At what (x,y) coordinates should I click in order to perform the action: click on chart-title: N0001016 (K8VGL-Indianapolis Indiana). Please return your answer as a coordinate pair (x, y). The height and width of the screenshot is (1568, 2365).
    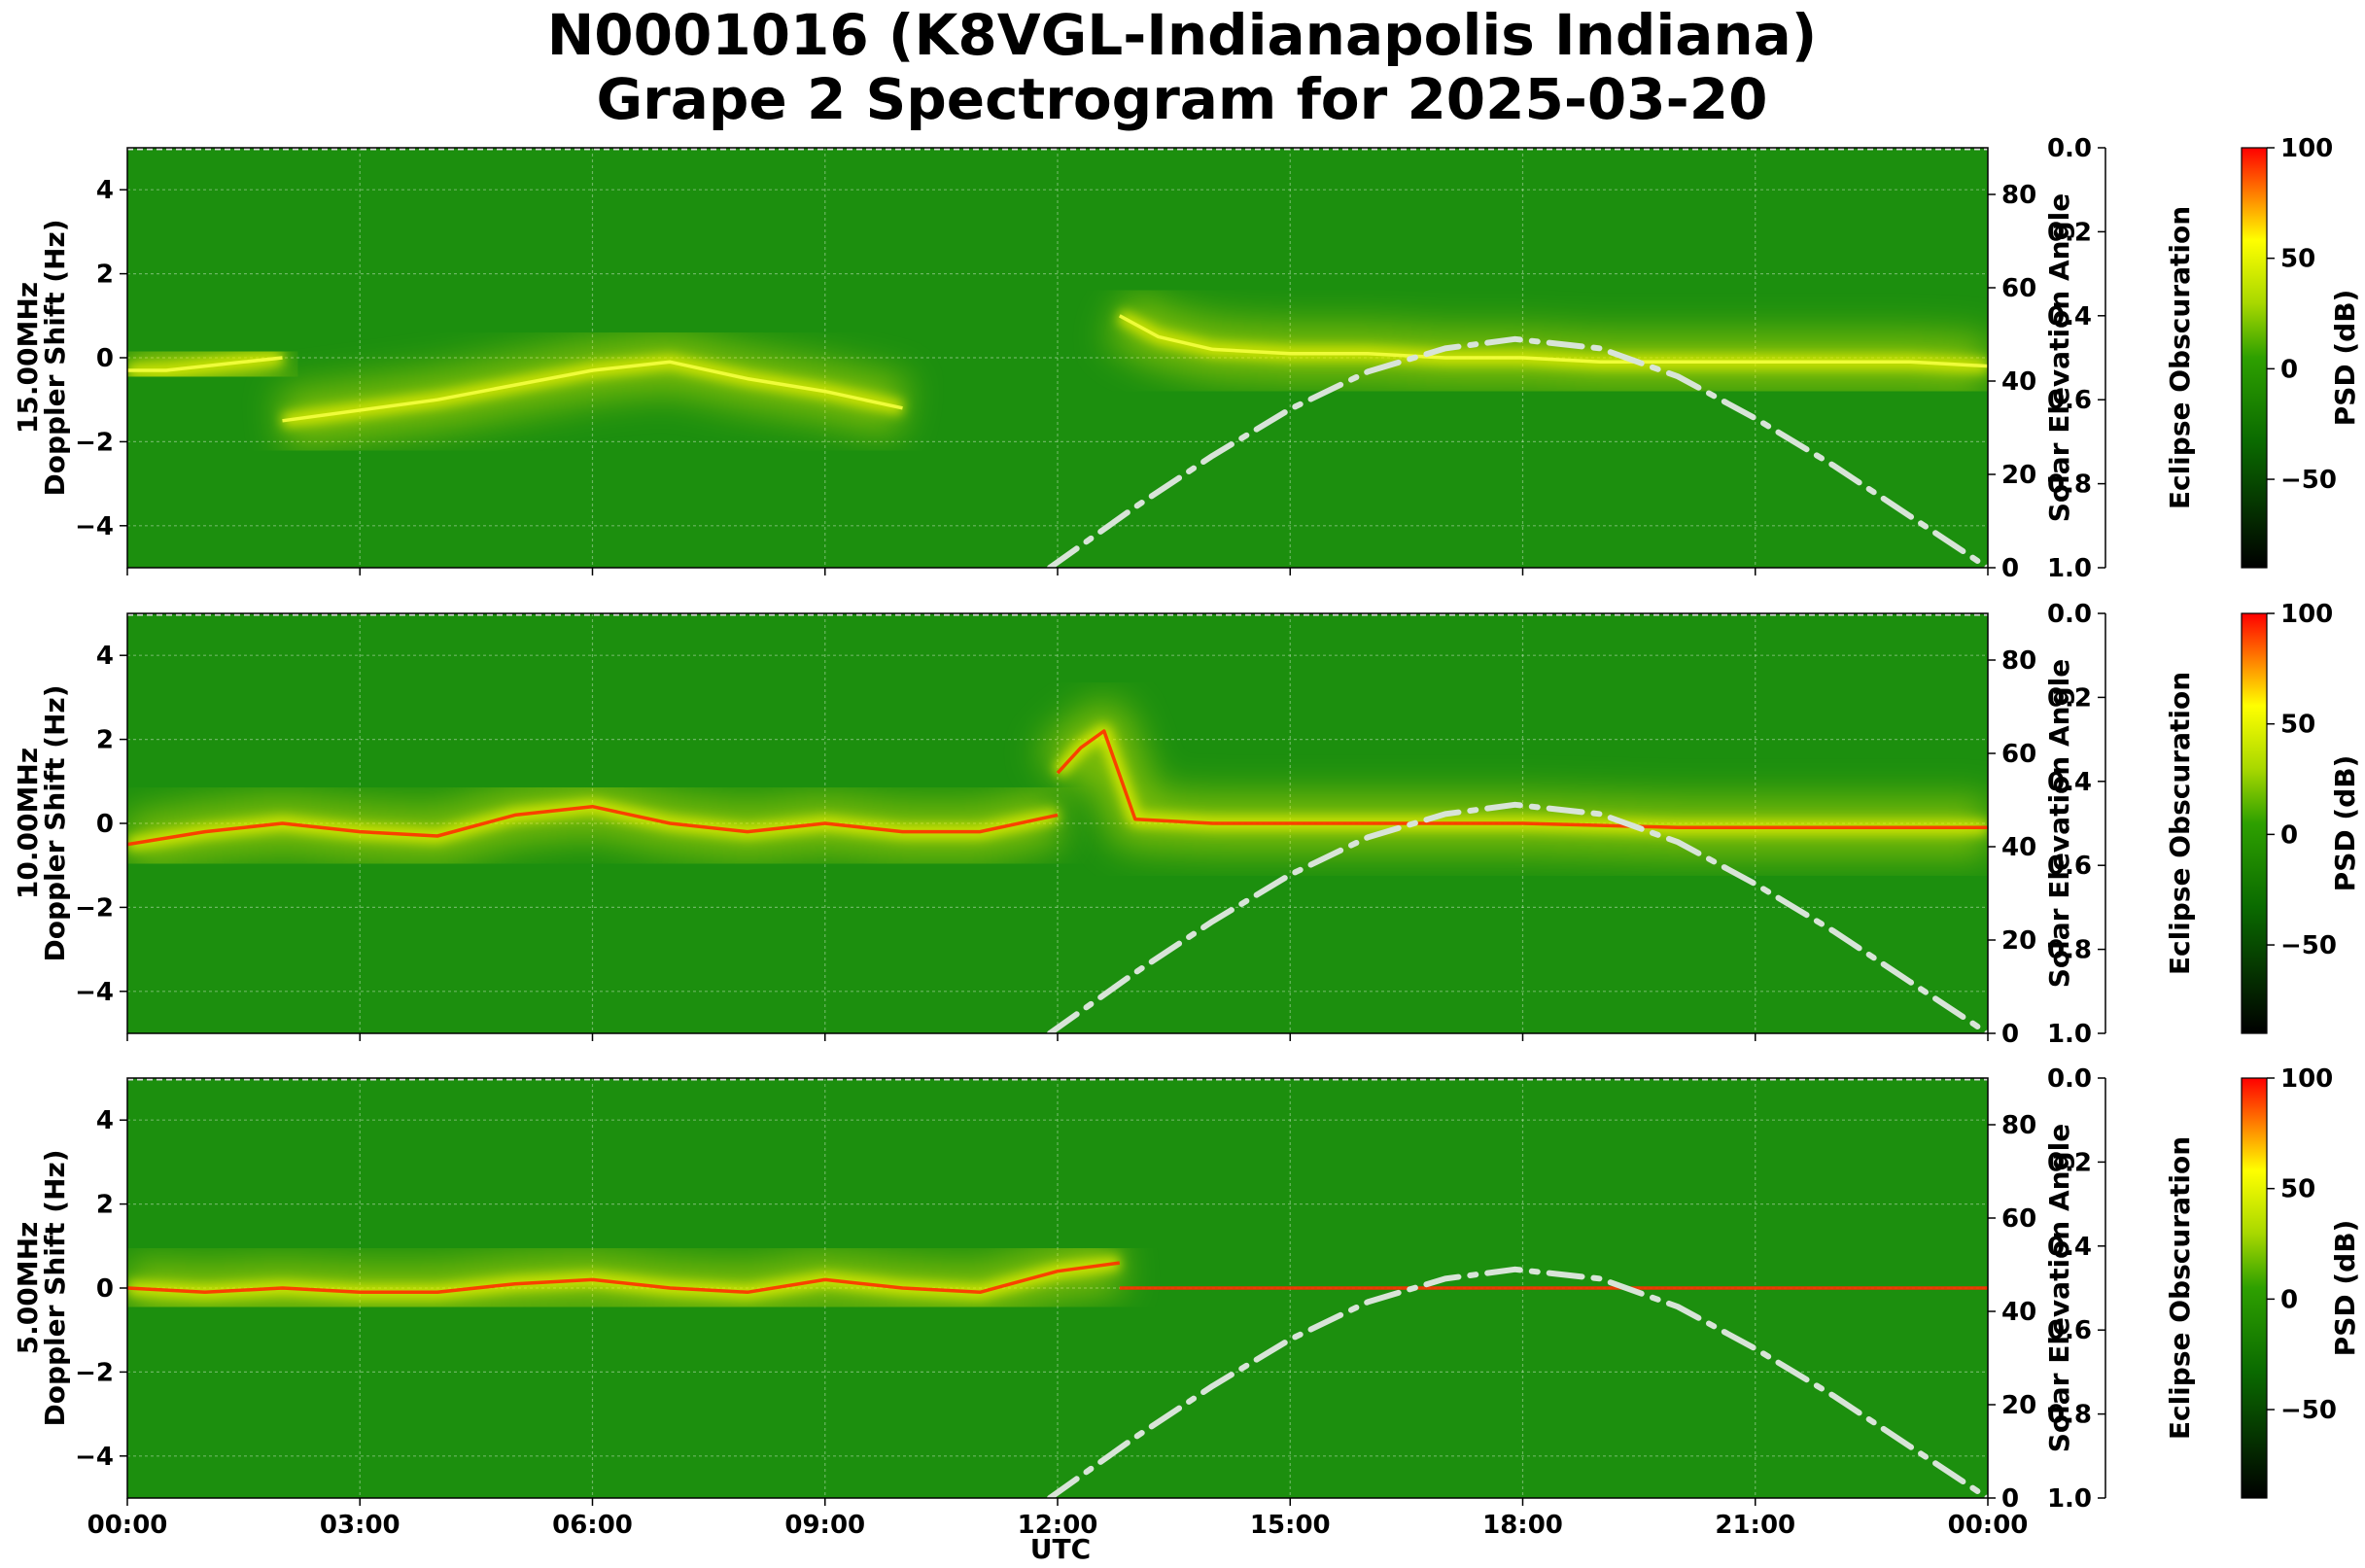
    Looking at the image, I should click on (1182, 35).